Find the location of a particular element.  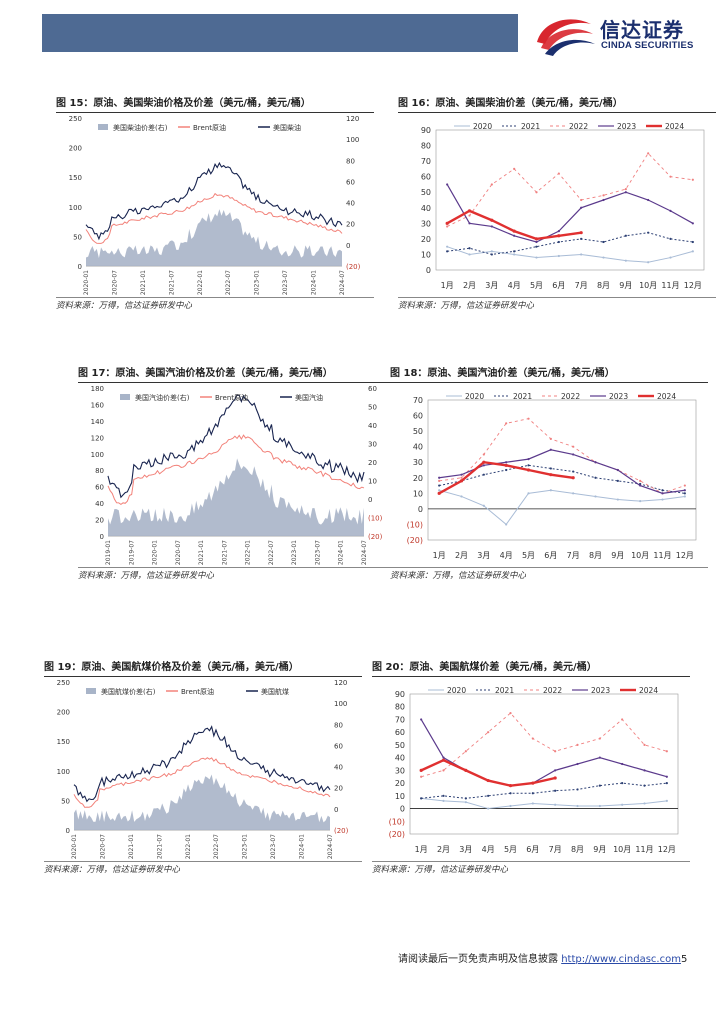

x-tick-label: 11月 is located at coordinates (670, 285).